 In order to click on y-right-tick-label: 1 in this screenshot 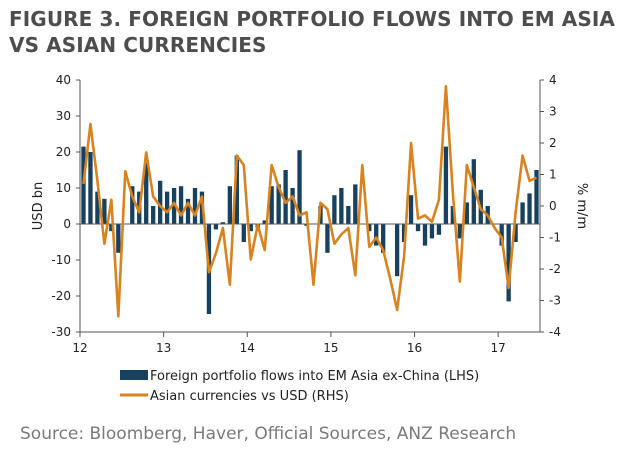, I will do `click(553, 175)`.